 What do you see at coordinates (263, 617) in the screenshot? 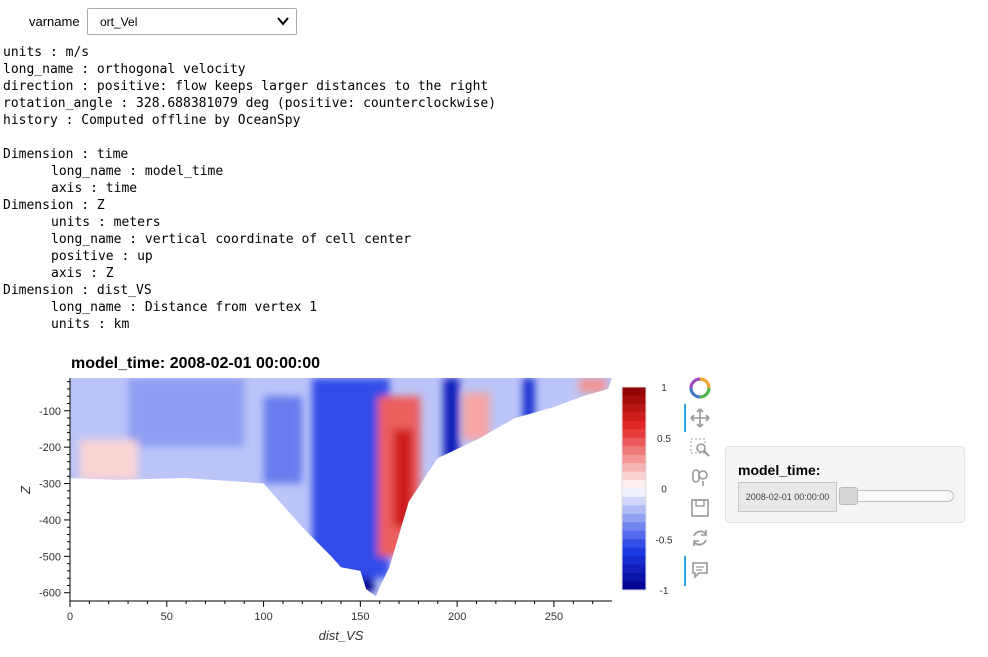
I see `x-tick-label: 100` at bounding box center [263, 617].